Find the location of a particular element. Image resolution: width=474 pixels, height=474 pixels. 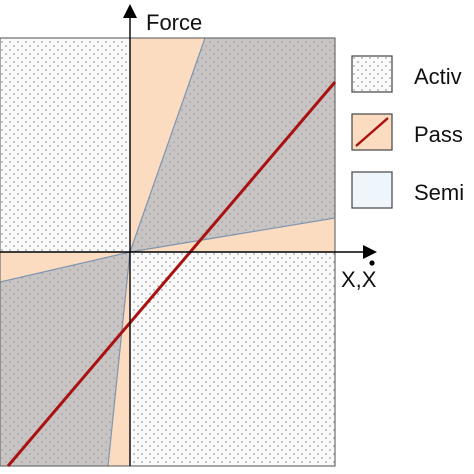

legend-swatch-active-dots is located at coordinates (372, 74).